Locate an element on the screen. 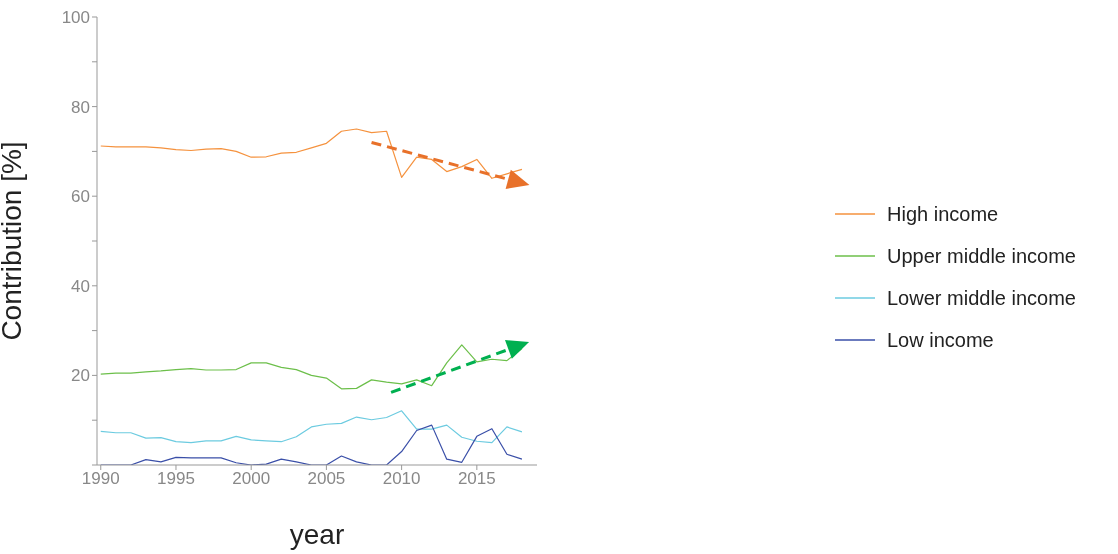 The height and width of the screenshot is (554, 1118). y-tick-label: 40 is located at coordinates (80, 286).